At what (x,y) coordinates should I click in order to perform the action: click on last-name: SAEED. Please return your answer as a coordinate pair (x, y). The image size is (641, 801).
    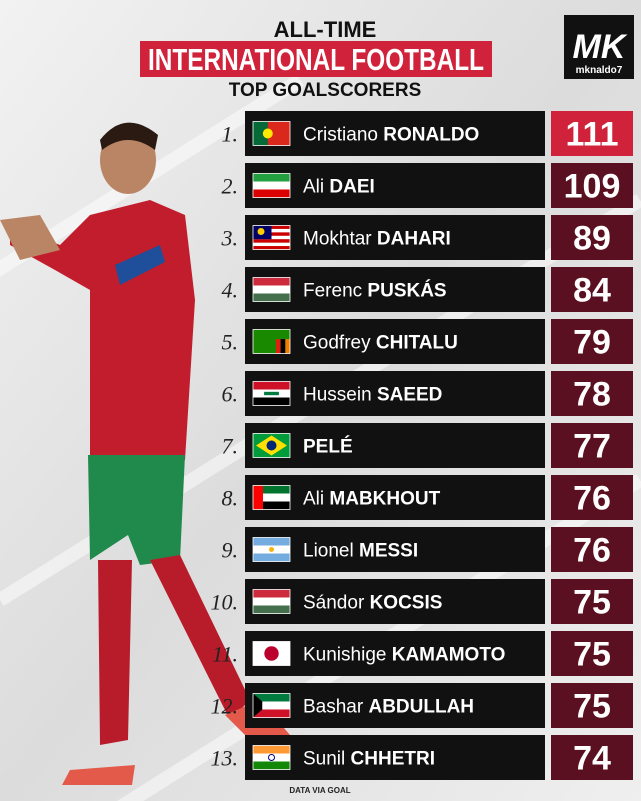
    Looking at the image, I should click on (409, 395).